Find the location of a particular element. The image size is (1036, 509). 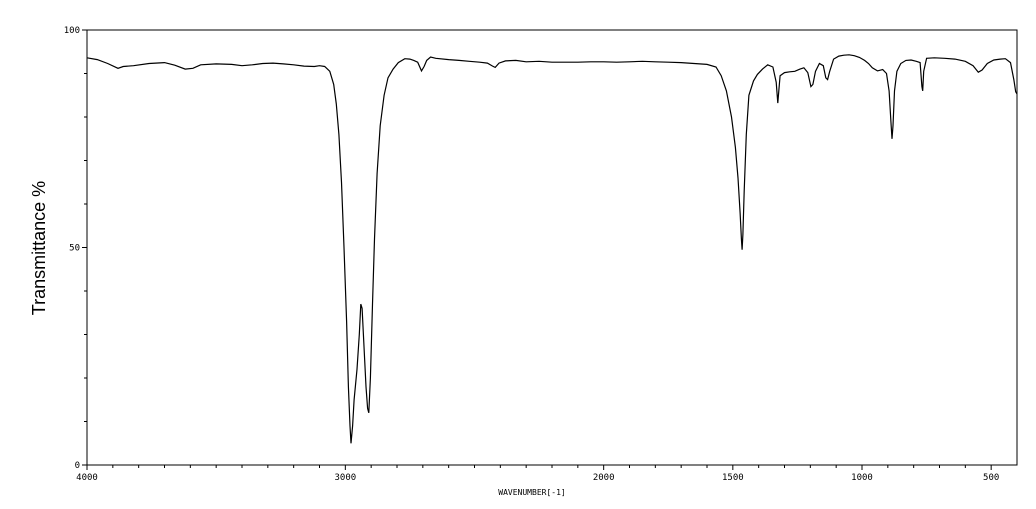

y-tick-label: 100 is located at coordinates (72, 31).